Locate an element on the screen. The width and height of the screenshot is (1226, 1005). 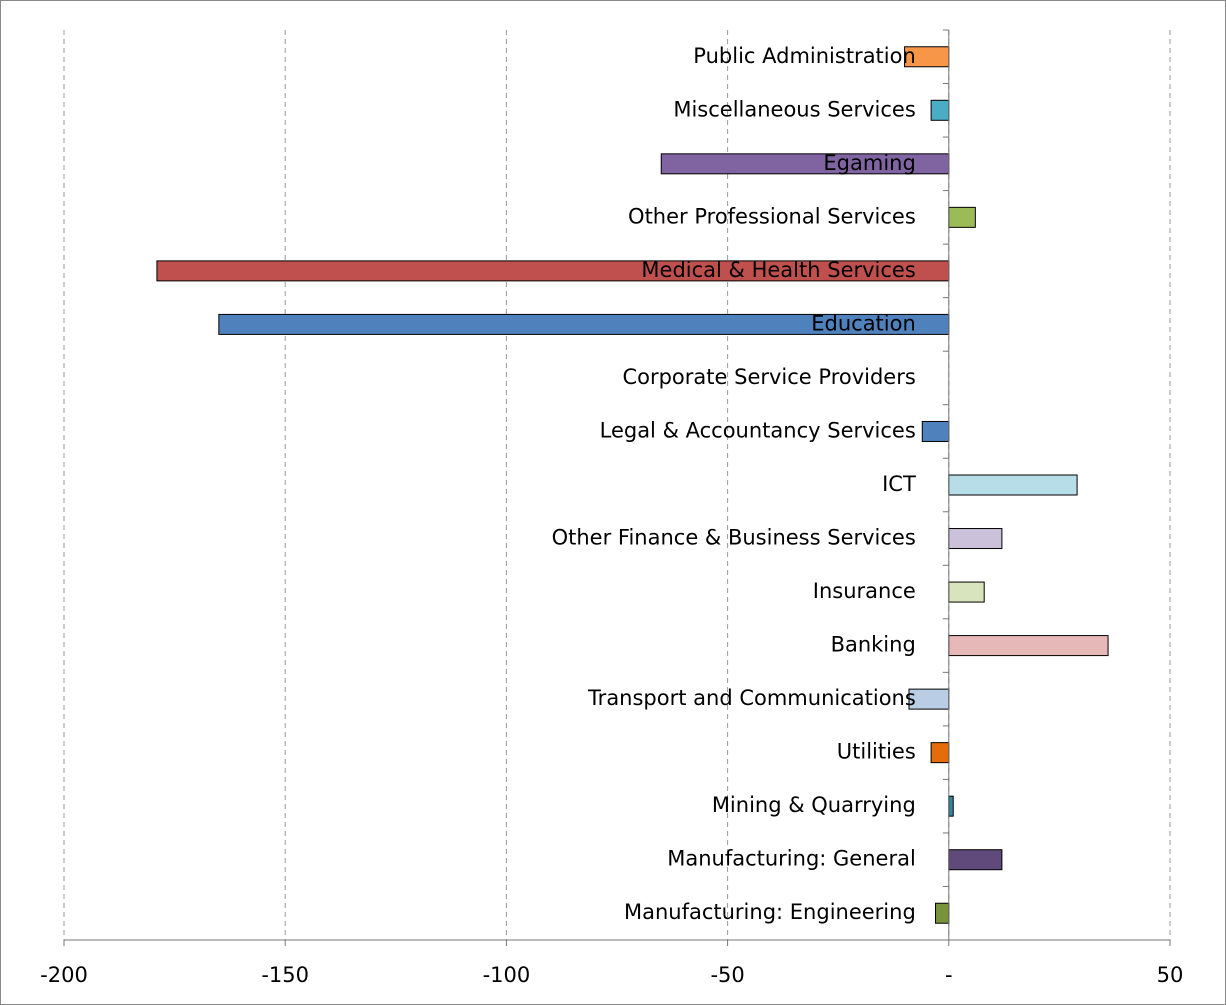
y-tick-label: Other Professional Services is located at coordinates (772, 216).